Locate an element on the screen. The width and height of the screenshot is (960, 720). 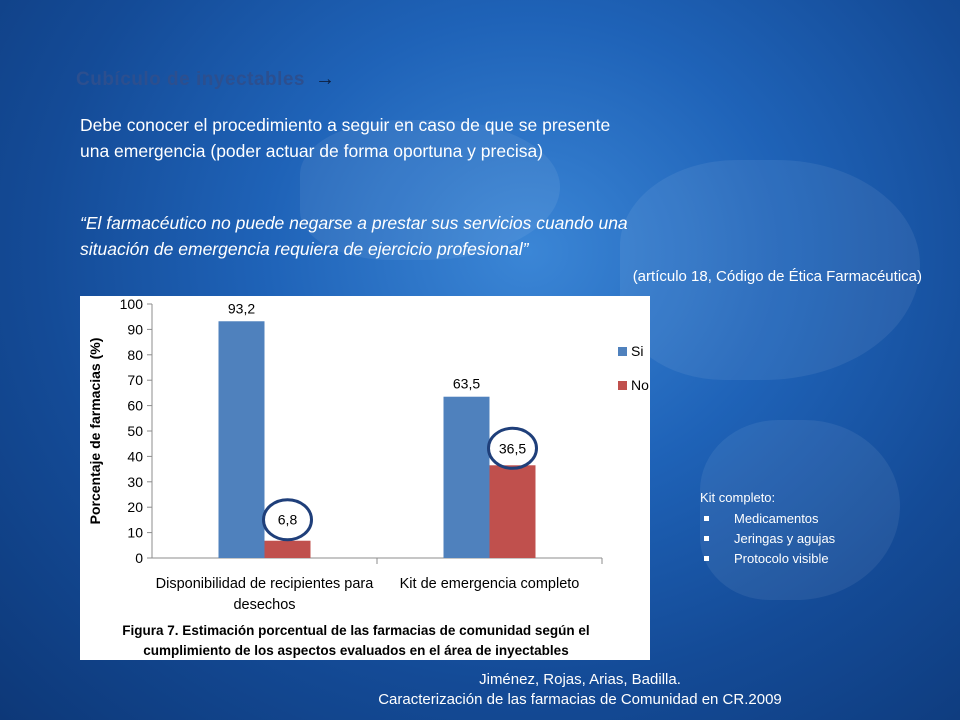
arrow-right-icon: → is located at coordinates (325, 79).